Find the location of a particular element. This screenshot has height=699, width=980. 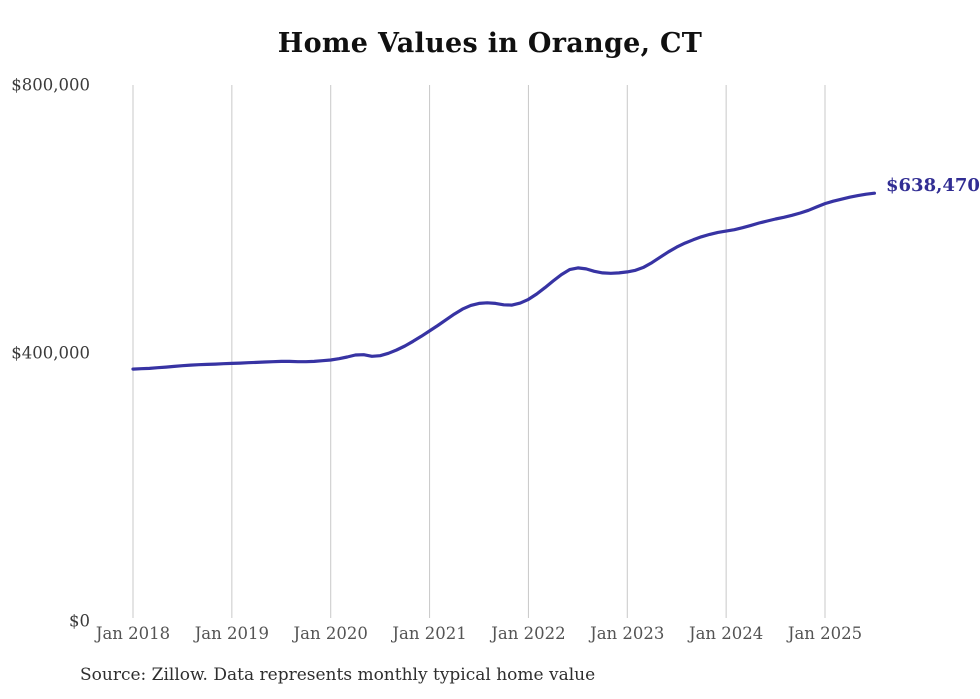

x-tick-label-2023-01: Jan 2023 is located at coordinates (626, 633).